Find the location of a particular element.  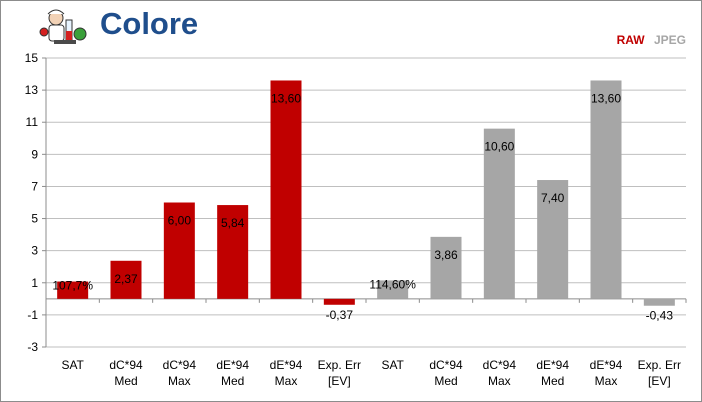

data-label: 114,60% is located at coordinates (392, 284).